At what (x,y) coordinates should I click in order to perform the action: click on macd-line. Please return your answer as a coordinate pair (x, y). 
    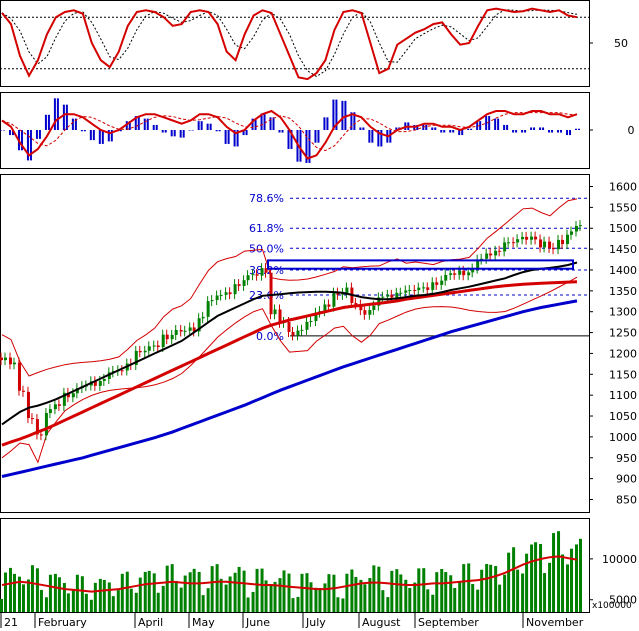
    Looking at the image, I should click on (289, 134).